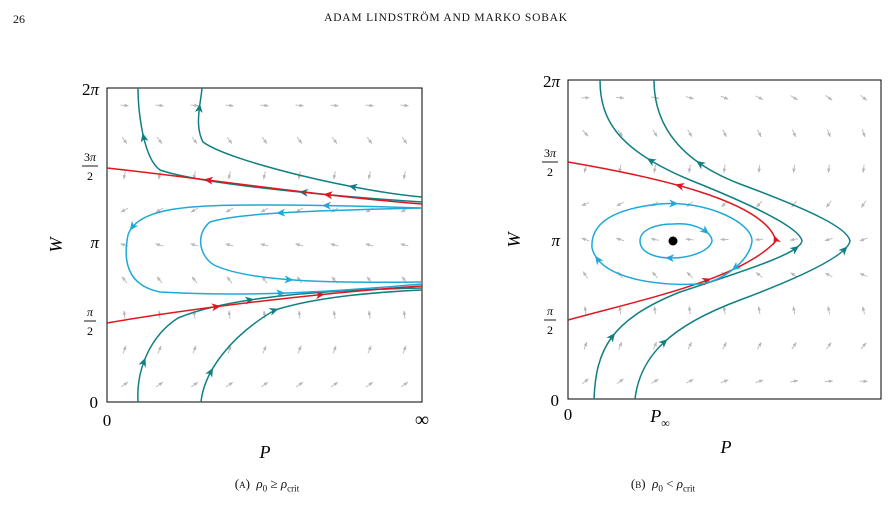  What do you see at coordinates (706, 282) in the screenshot?
I see `panel-b-separatrix-arrow` at bounding box center [706, 282].